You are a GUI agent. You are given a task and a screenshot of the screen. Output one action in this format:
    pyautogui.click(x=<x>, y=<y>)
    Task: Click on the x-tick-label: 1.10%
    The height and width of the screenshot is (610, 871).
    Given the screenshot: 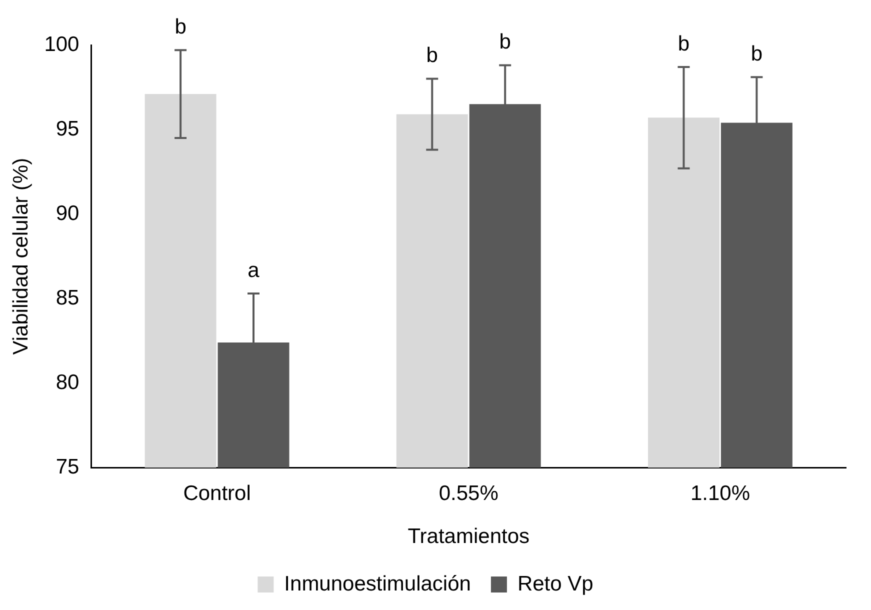 What is the action you would take?
    pyautogui.click(x=720, y=493)
    